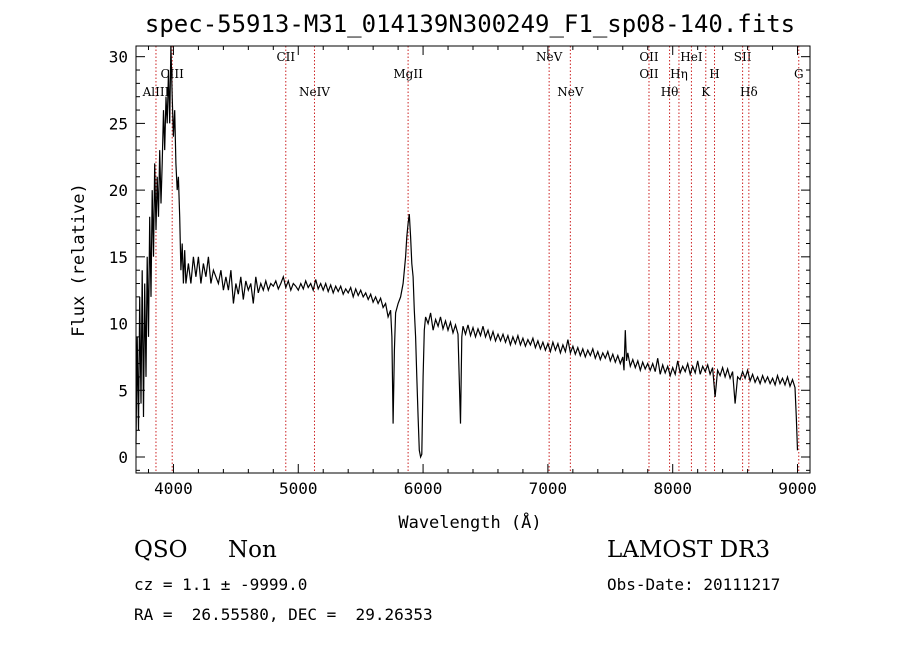 The height and width of the screenshot is (649, 900). What do you see at coordinates (714, 74) in the screenshot?
I see `spectral-line-label: H` at bounding box center [714, 74].